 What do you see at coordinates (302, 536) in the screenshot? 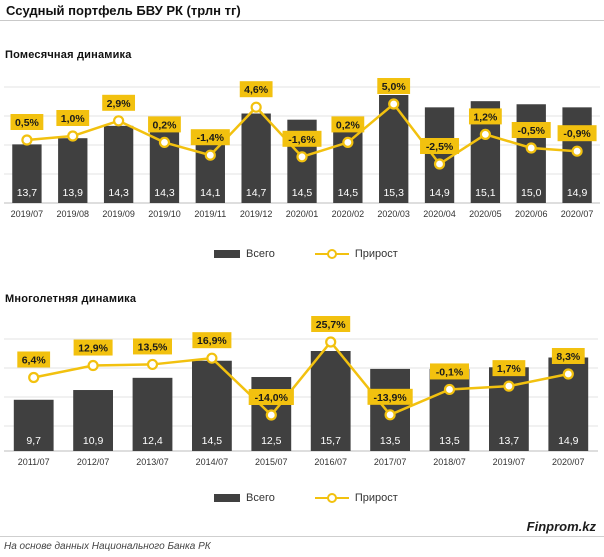
I see `footer-divider` at bounding box center [302, 536].